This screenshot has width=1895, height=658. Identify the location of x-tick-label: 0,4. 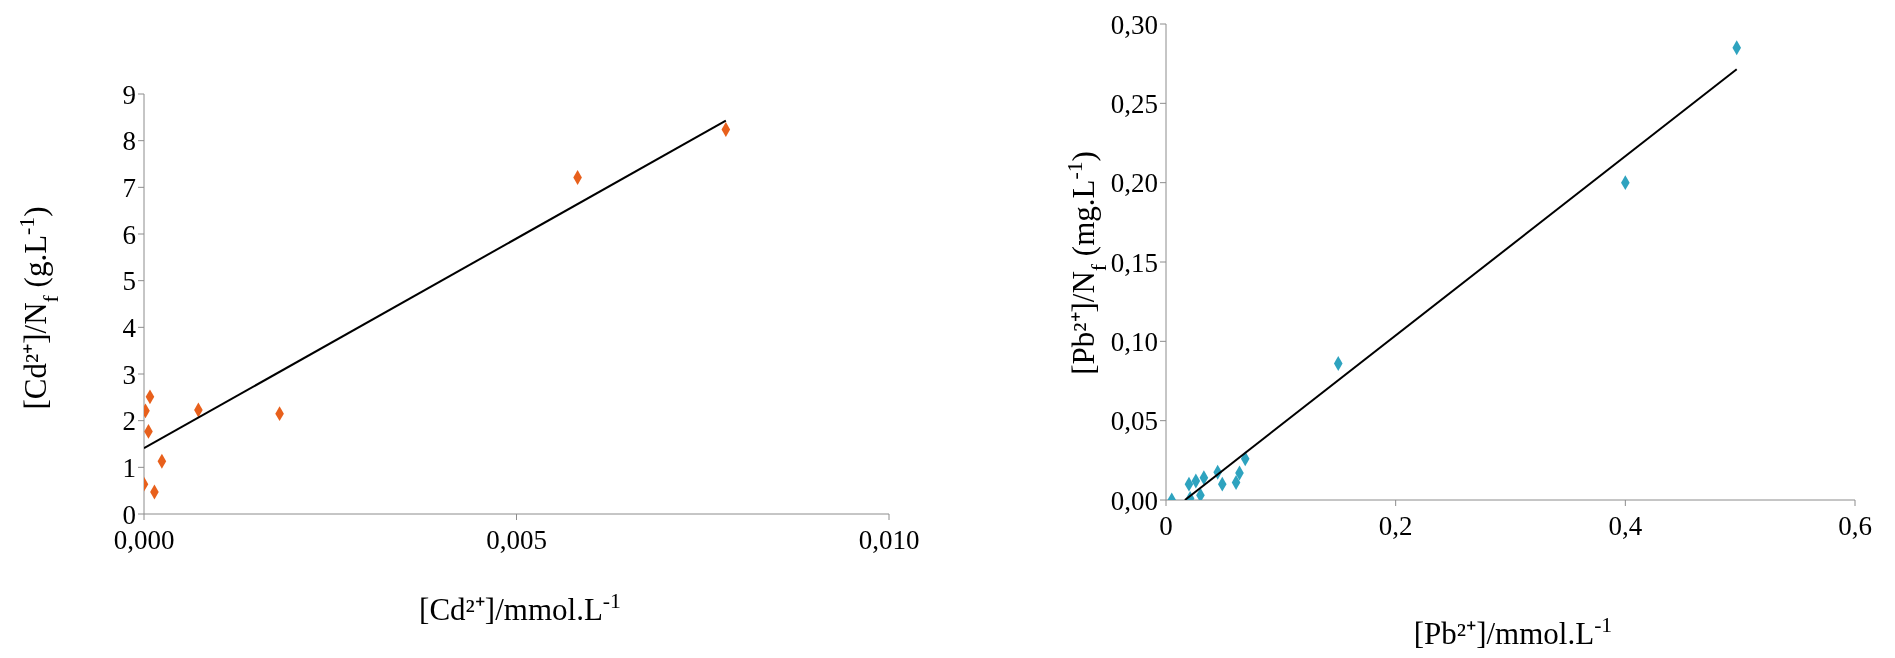
(1625, 526).